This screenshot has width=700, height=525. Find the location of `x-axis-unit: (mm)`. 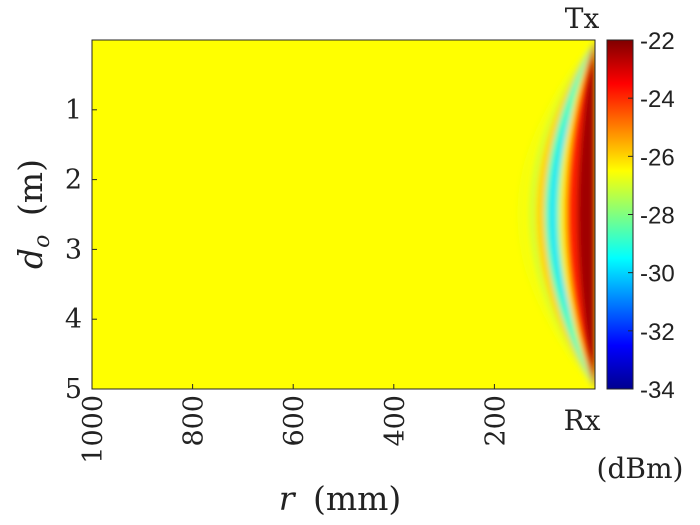

x-axis-unit: (mm) is located at coordinates (357, 498).